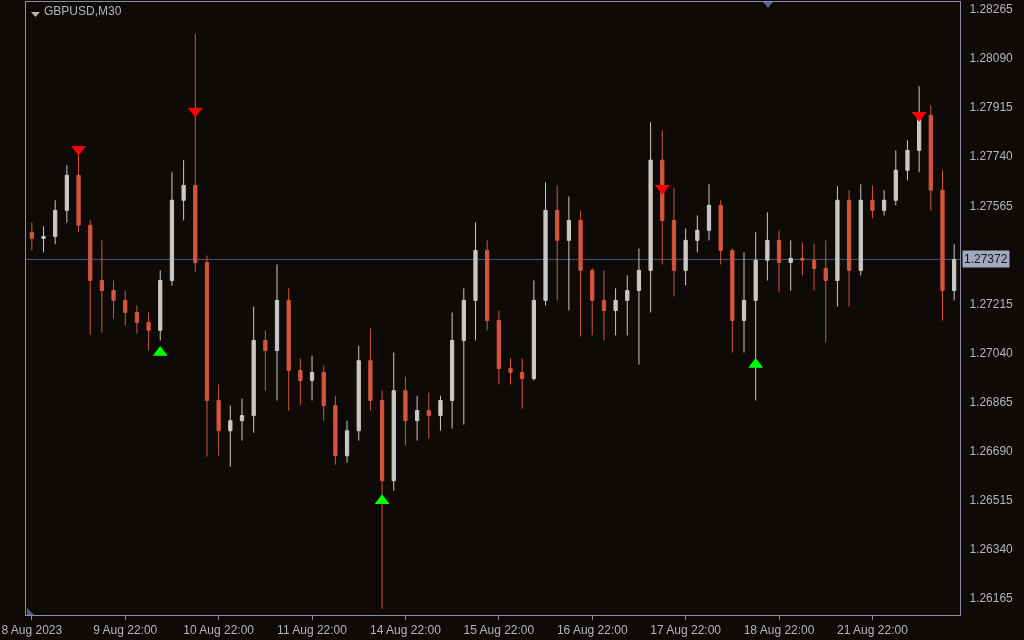 This screenshot has width=1024, height=640. I want to click on y-tick-label: 1.26515, so click(991, 499).